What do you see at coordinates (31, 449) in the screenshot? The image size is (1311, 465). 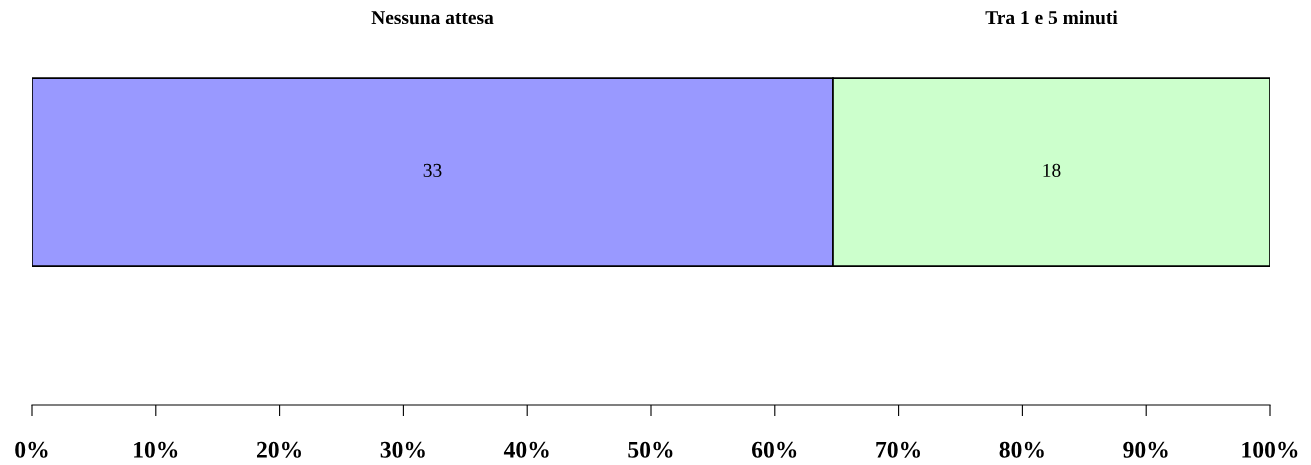 I see `x-tick-label: 0%` at bounding box center [31, 449].